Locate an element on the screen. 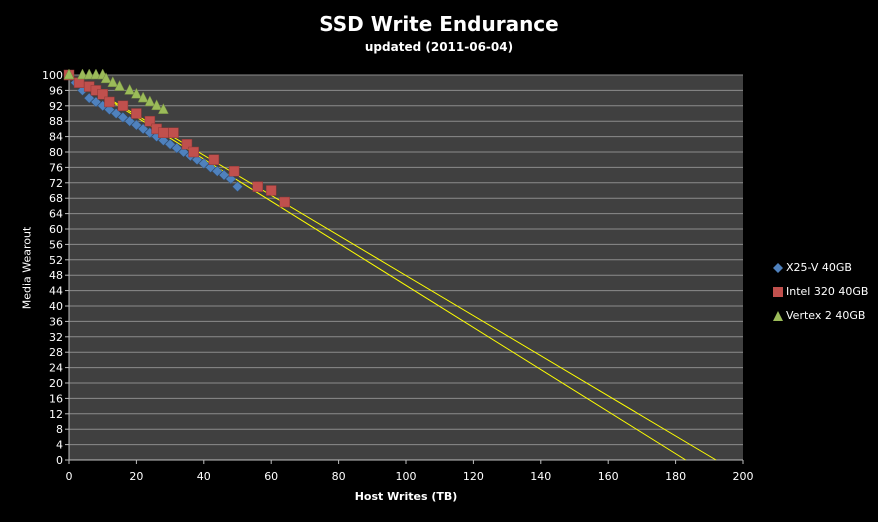 This screenshot has width=878, height=522. y-tick-label: 60 is located at coordinates (56, 229).